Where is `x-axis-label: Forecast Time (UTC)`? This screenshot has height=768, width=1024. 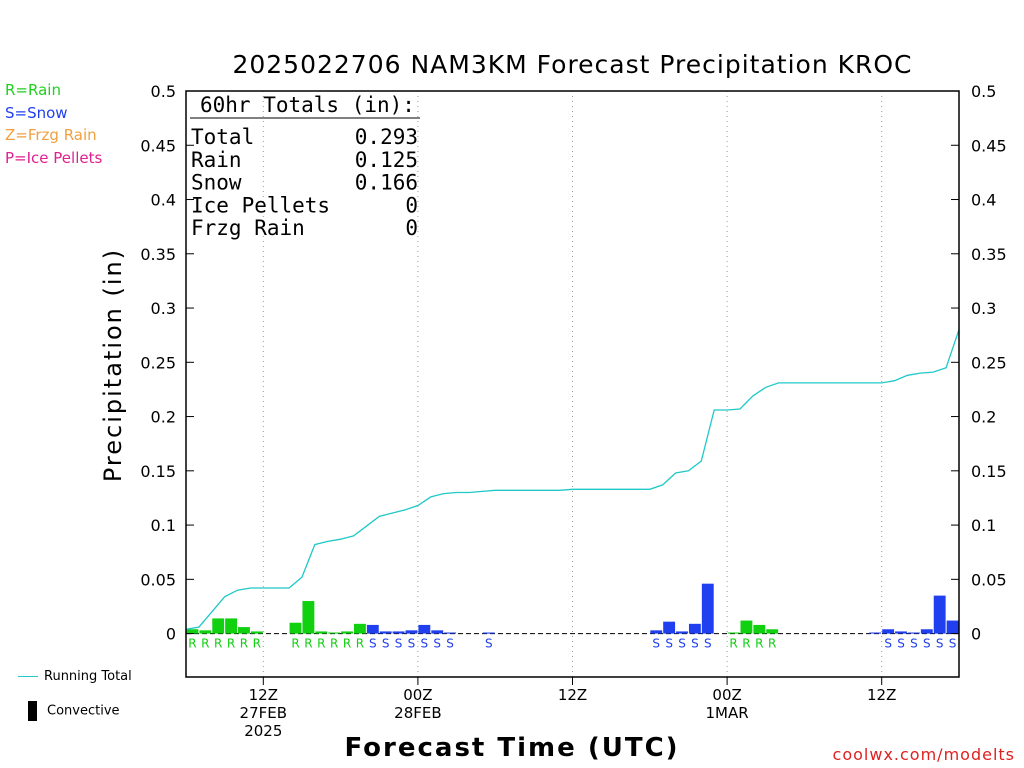
x-axis-label: Forecast Time (UTC) is located at coordinates (512, 748).